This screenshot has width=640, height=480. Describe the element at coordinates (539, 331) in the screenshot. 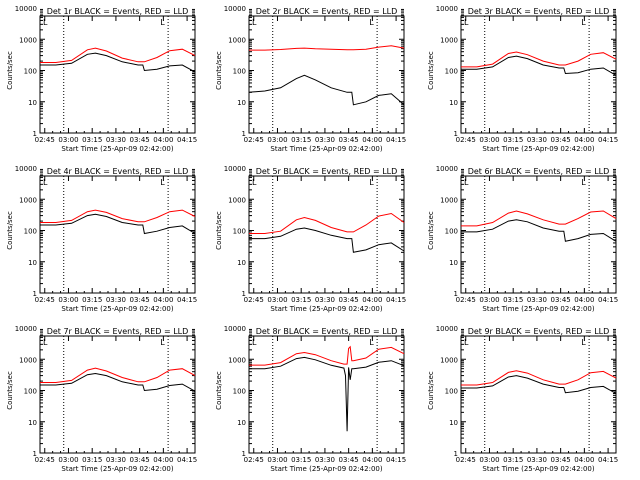

I see `plot-title: Det 9r BLACK = Events, RED = LLD` at that location.